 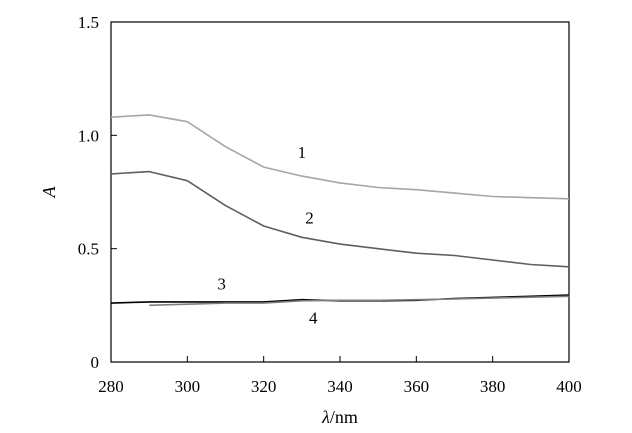 I want to click on x-axis-title: λ/nm, so click(x=339, y=417).